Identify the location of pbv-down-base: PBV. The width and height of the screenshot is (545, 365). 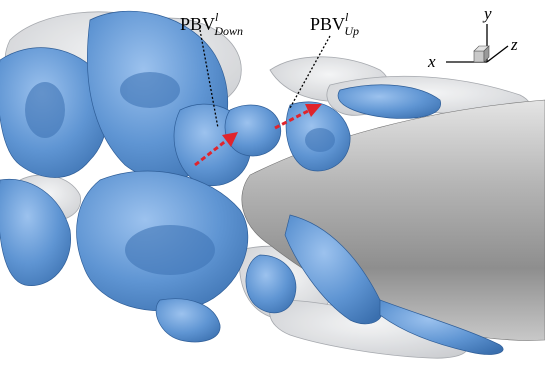
(198, 24).